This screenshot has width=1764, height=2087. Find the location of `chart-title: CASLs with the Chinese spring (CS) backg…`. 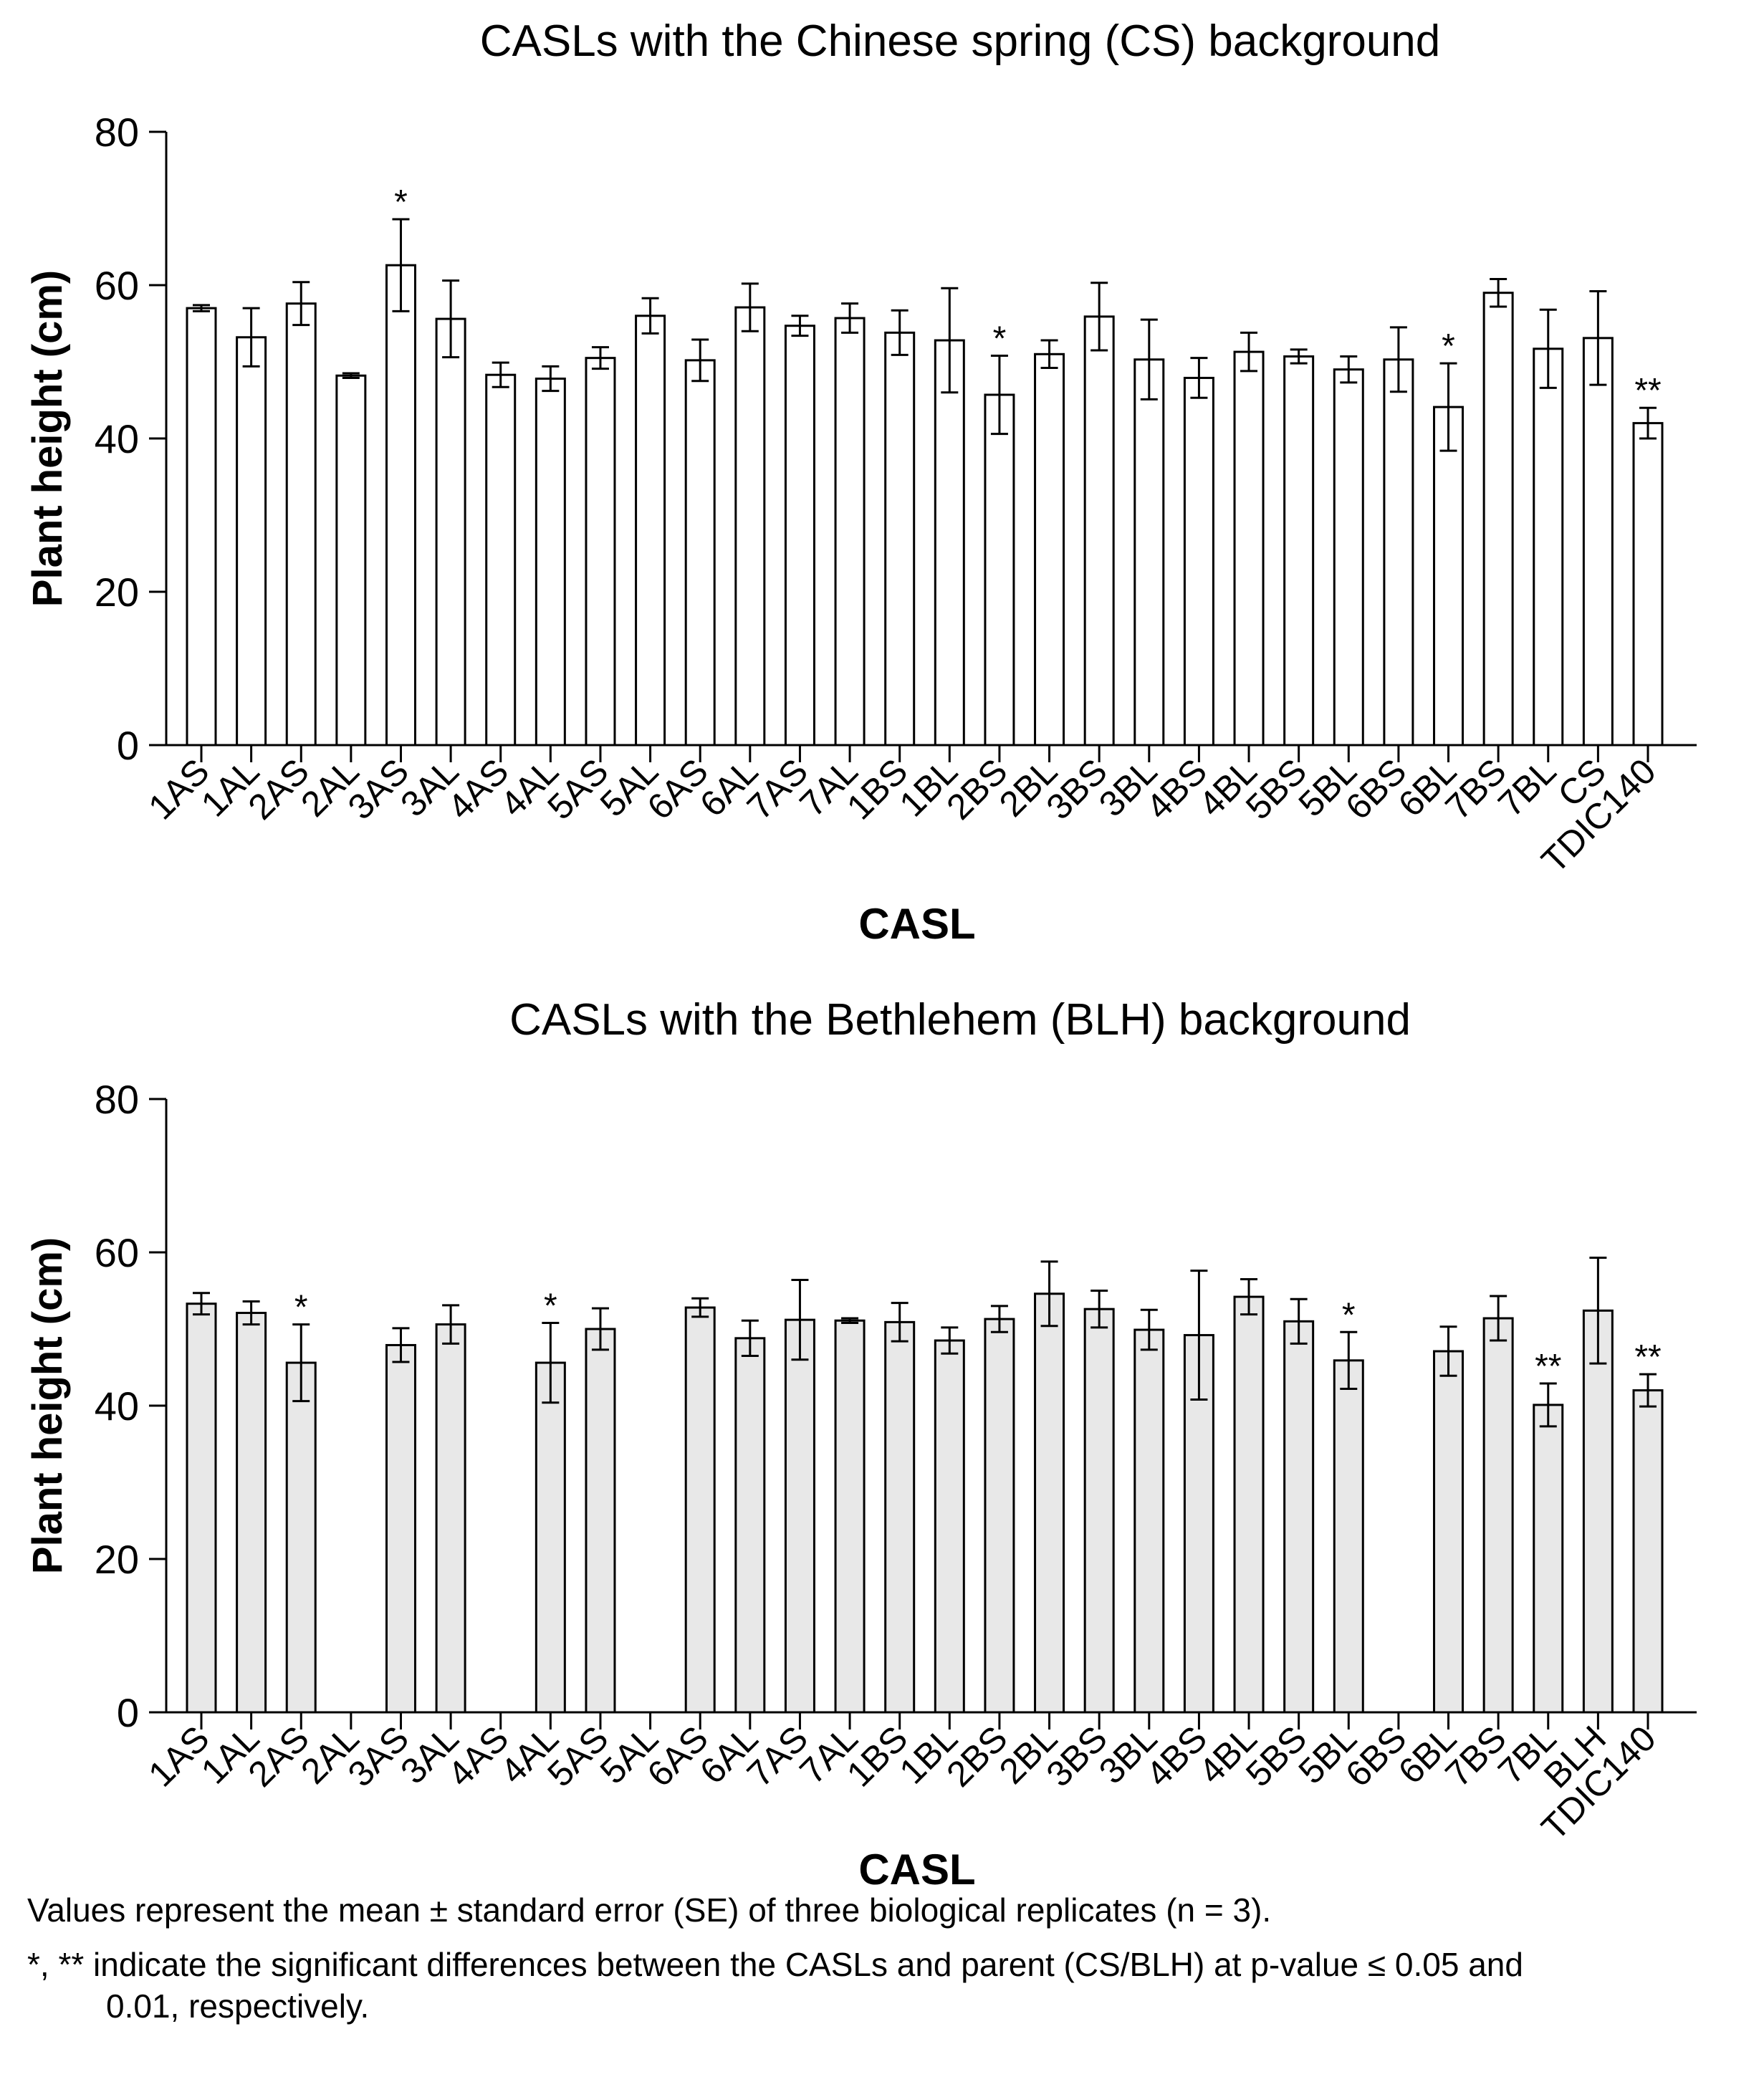

chart-title: CASLs with the Chinese spring (CS) backg… is located at coordinates (960, 41).